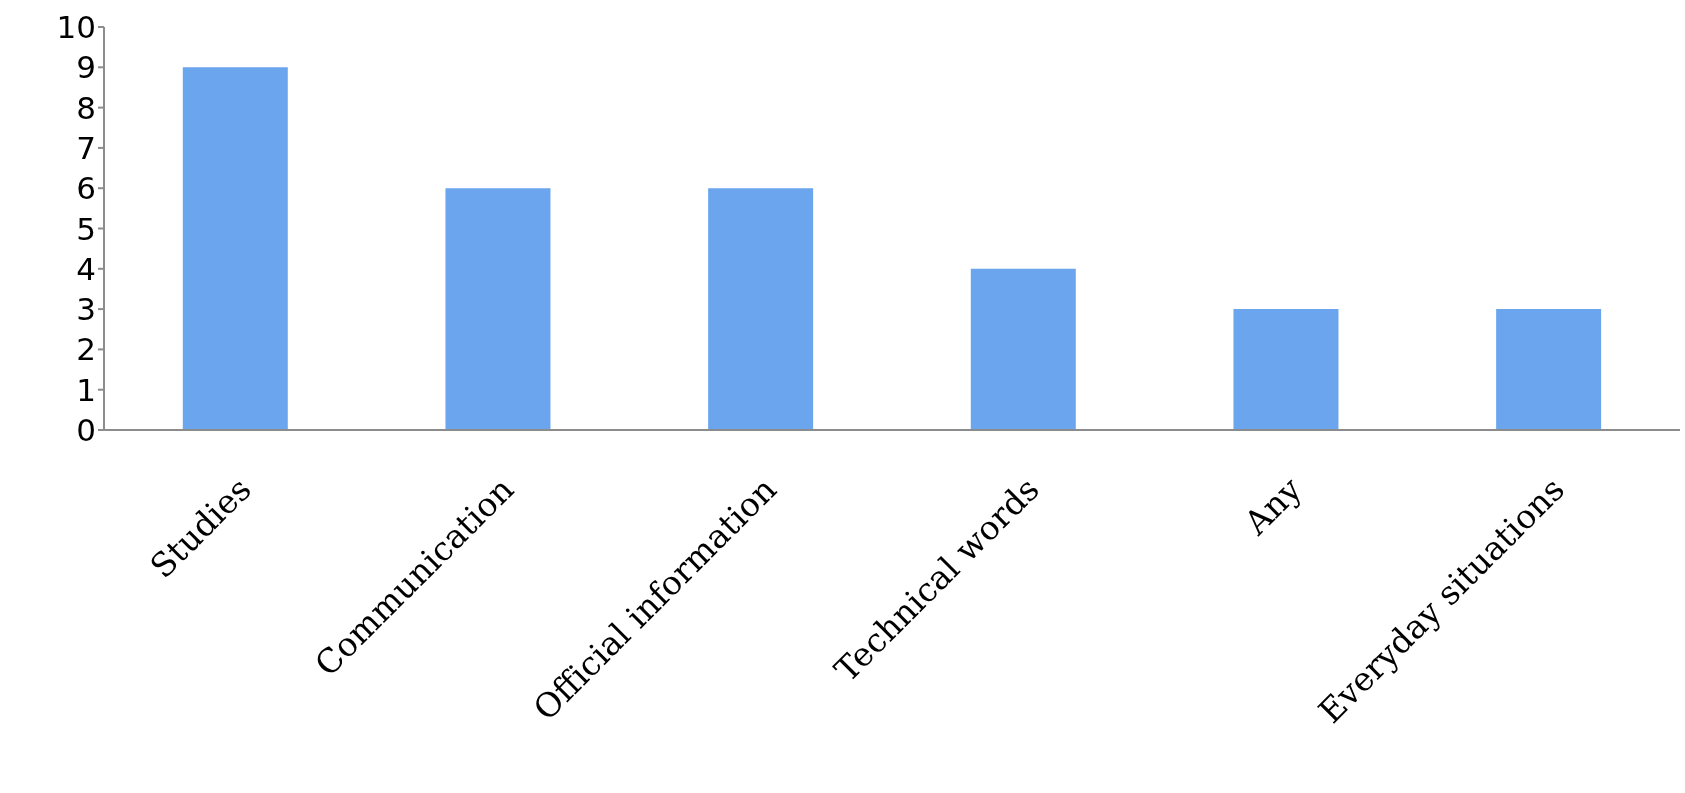 This screenshot has width=1685, height=793. I want to click on y-tick-label: 8, so click(86, 107).